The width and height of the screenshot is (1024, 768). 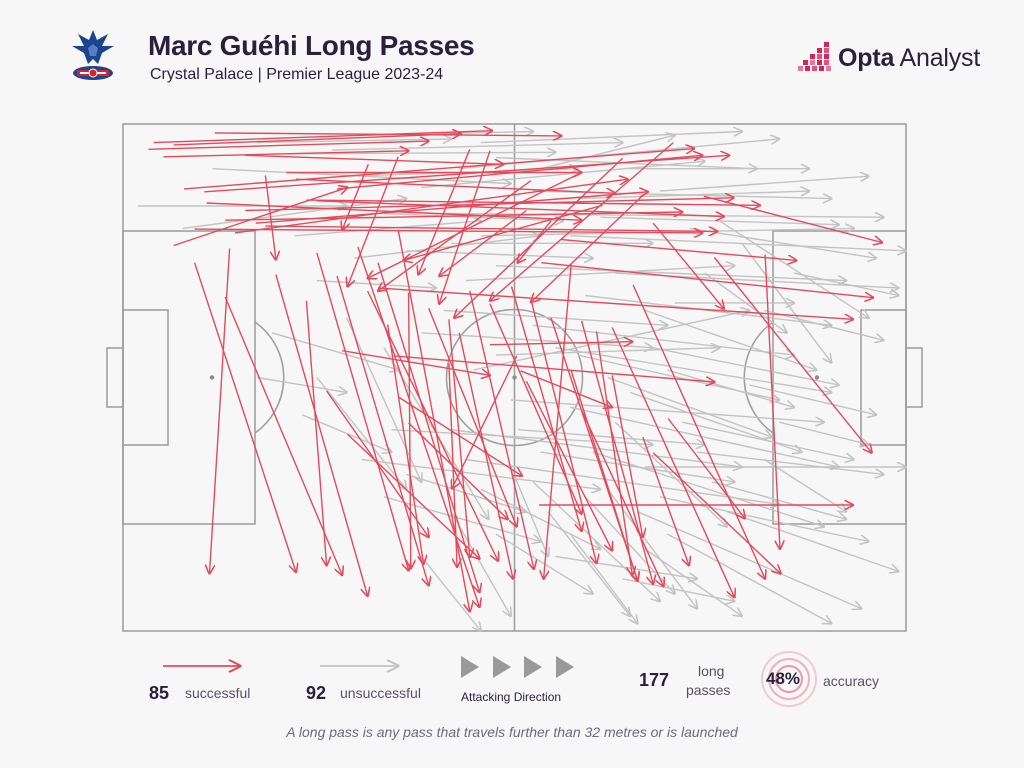 What do you see at coordinates (909, 58) in the screenshot?
I see `brand-name: Opta Analyst` at bounding box center [909, 58].